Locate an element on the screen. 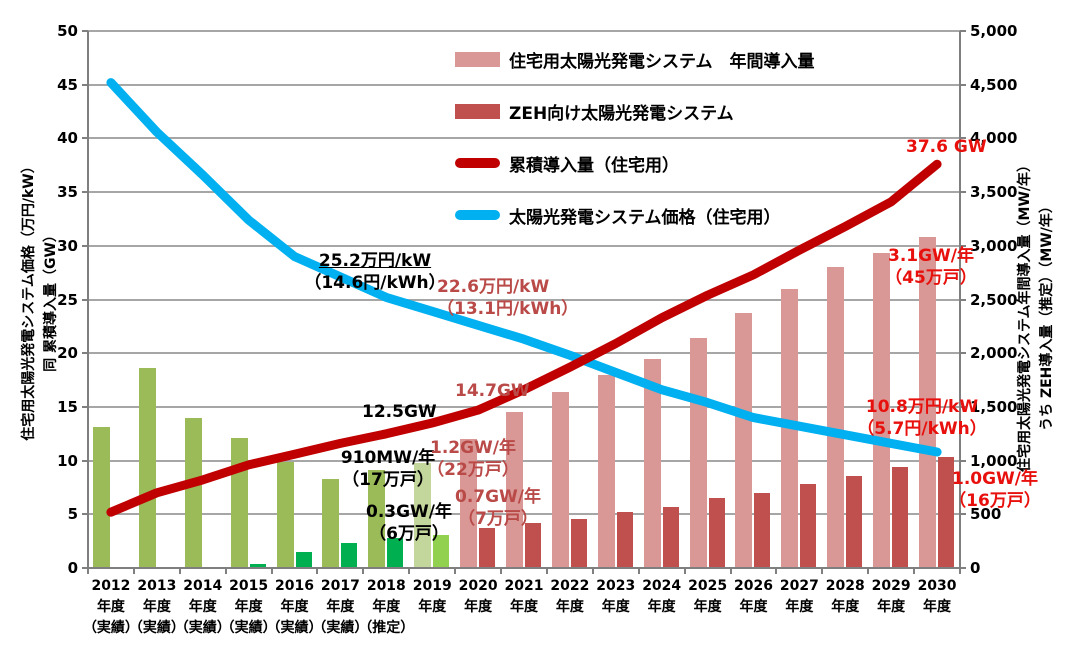 The image size is (1080, 646). annotation-line: （22万戸） is located at coordinates (473, 470).